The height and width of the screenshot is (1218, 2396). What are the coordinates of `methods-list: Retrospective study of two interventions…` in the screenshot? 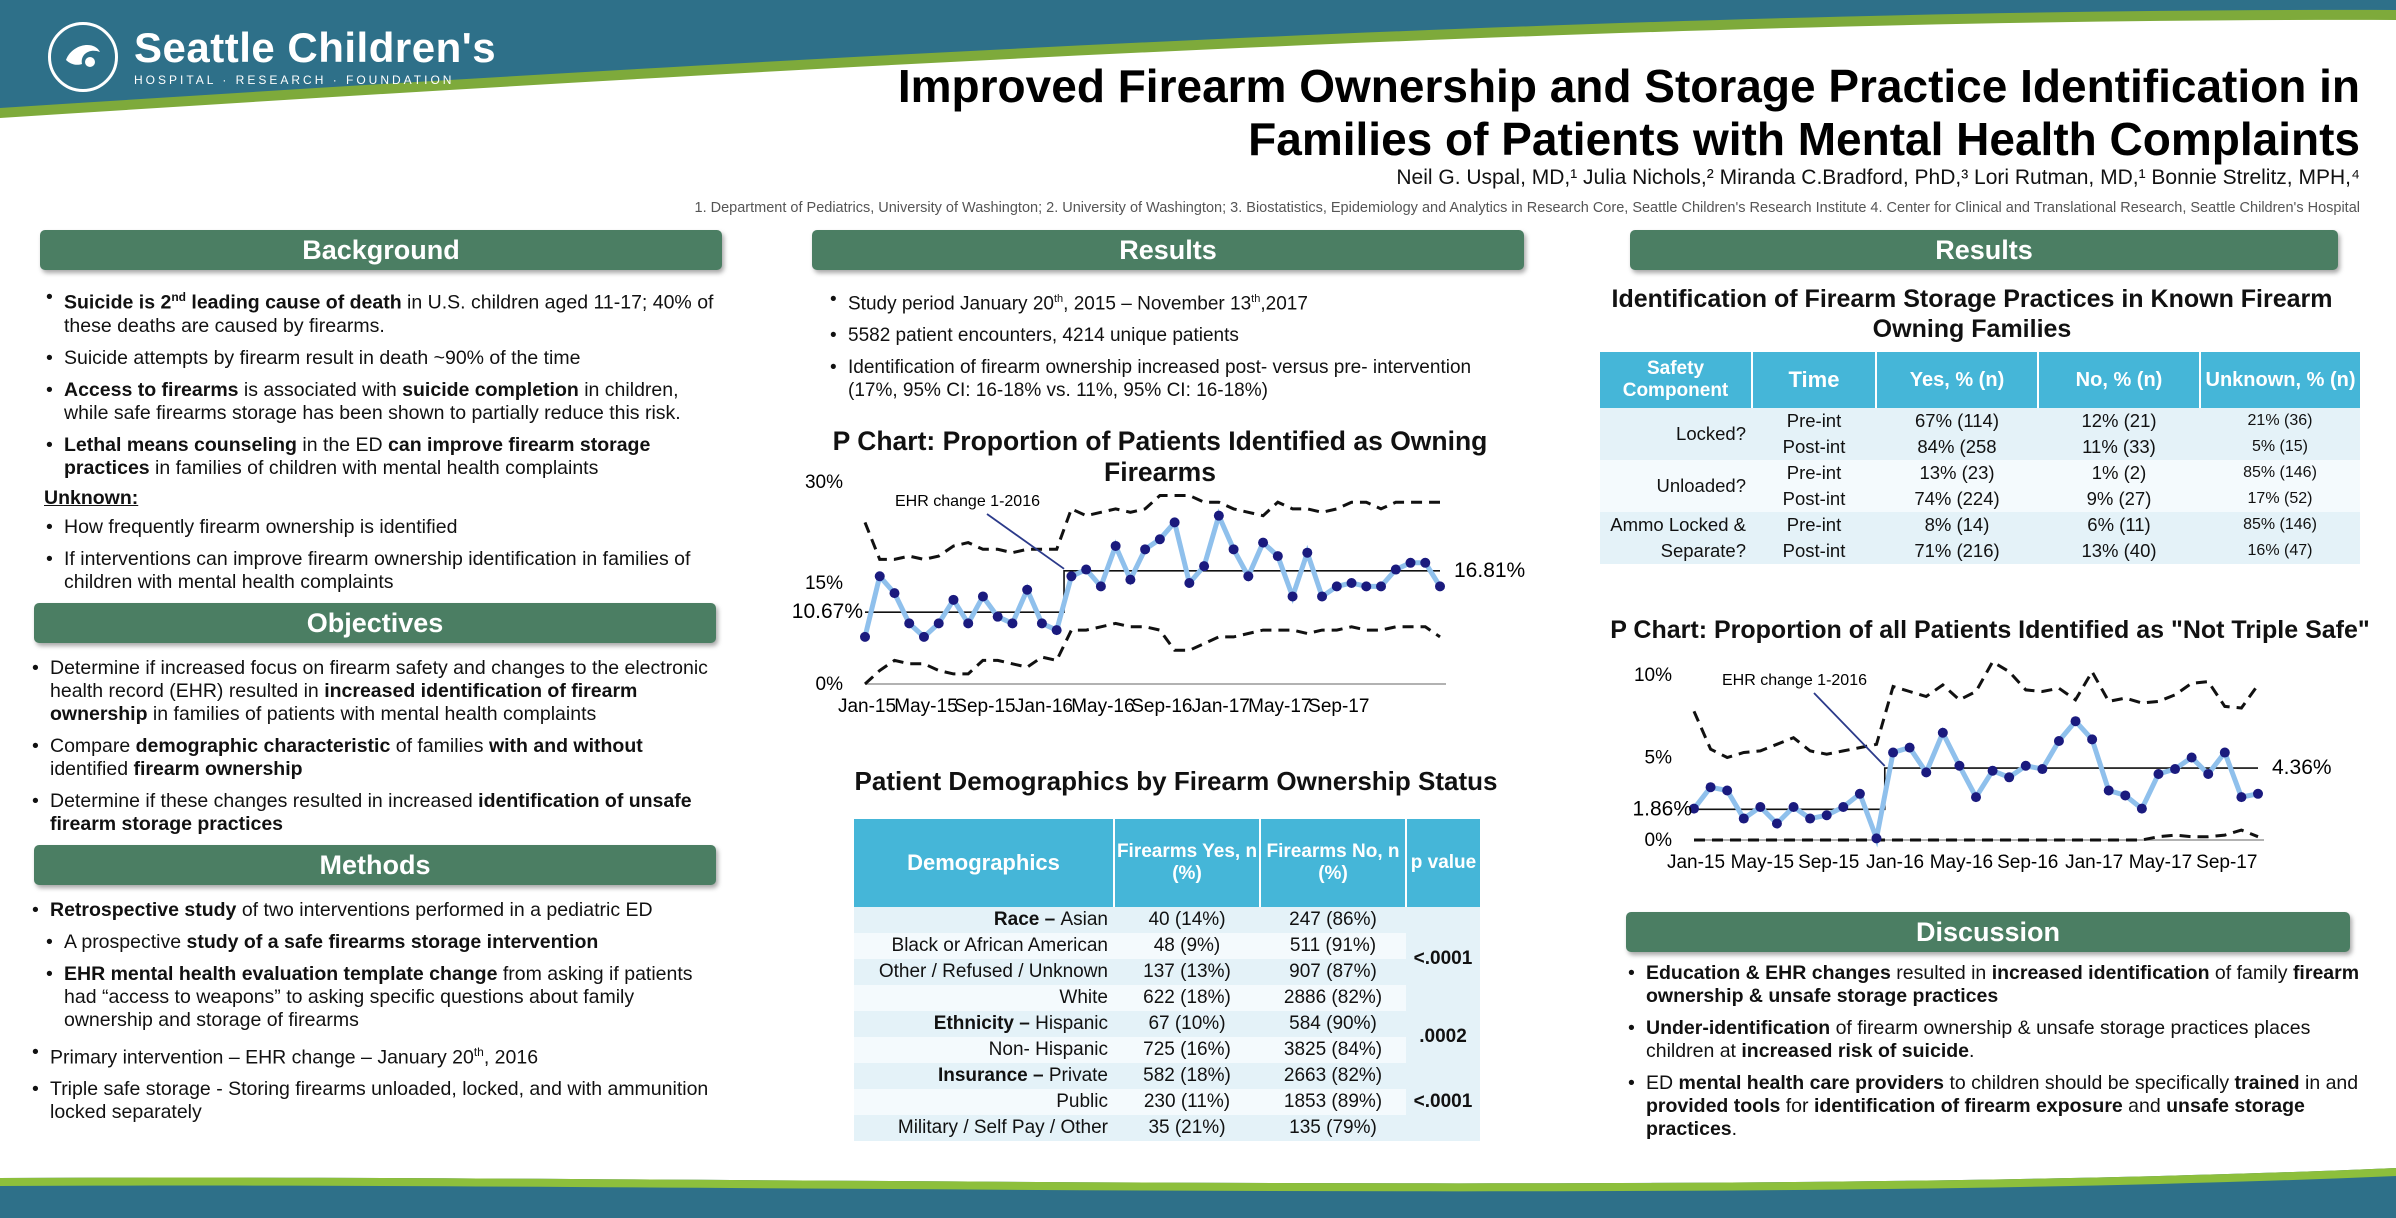 It's located at (375, 910).